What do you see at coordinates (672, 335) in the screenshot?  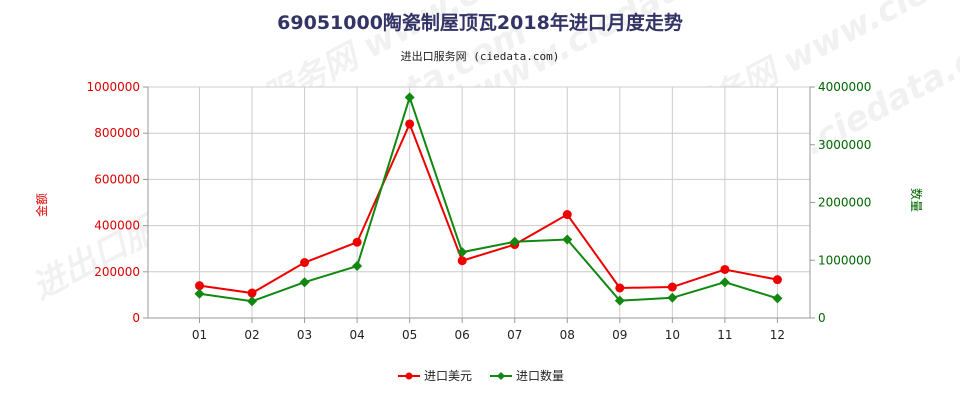 I see `x-tick-label: 10` at bounding box center [672, 335].